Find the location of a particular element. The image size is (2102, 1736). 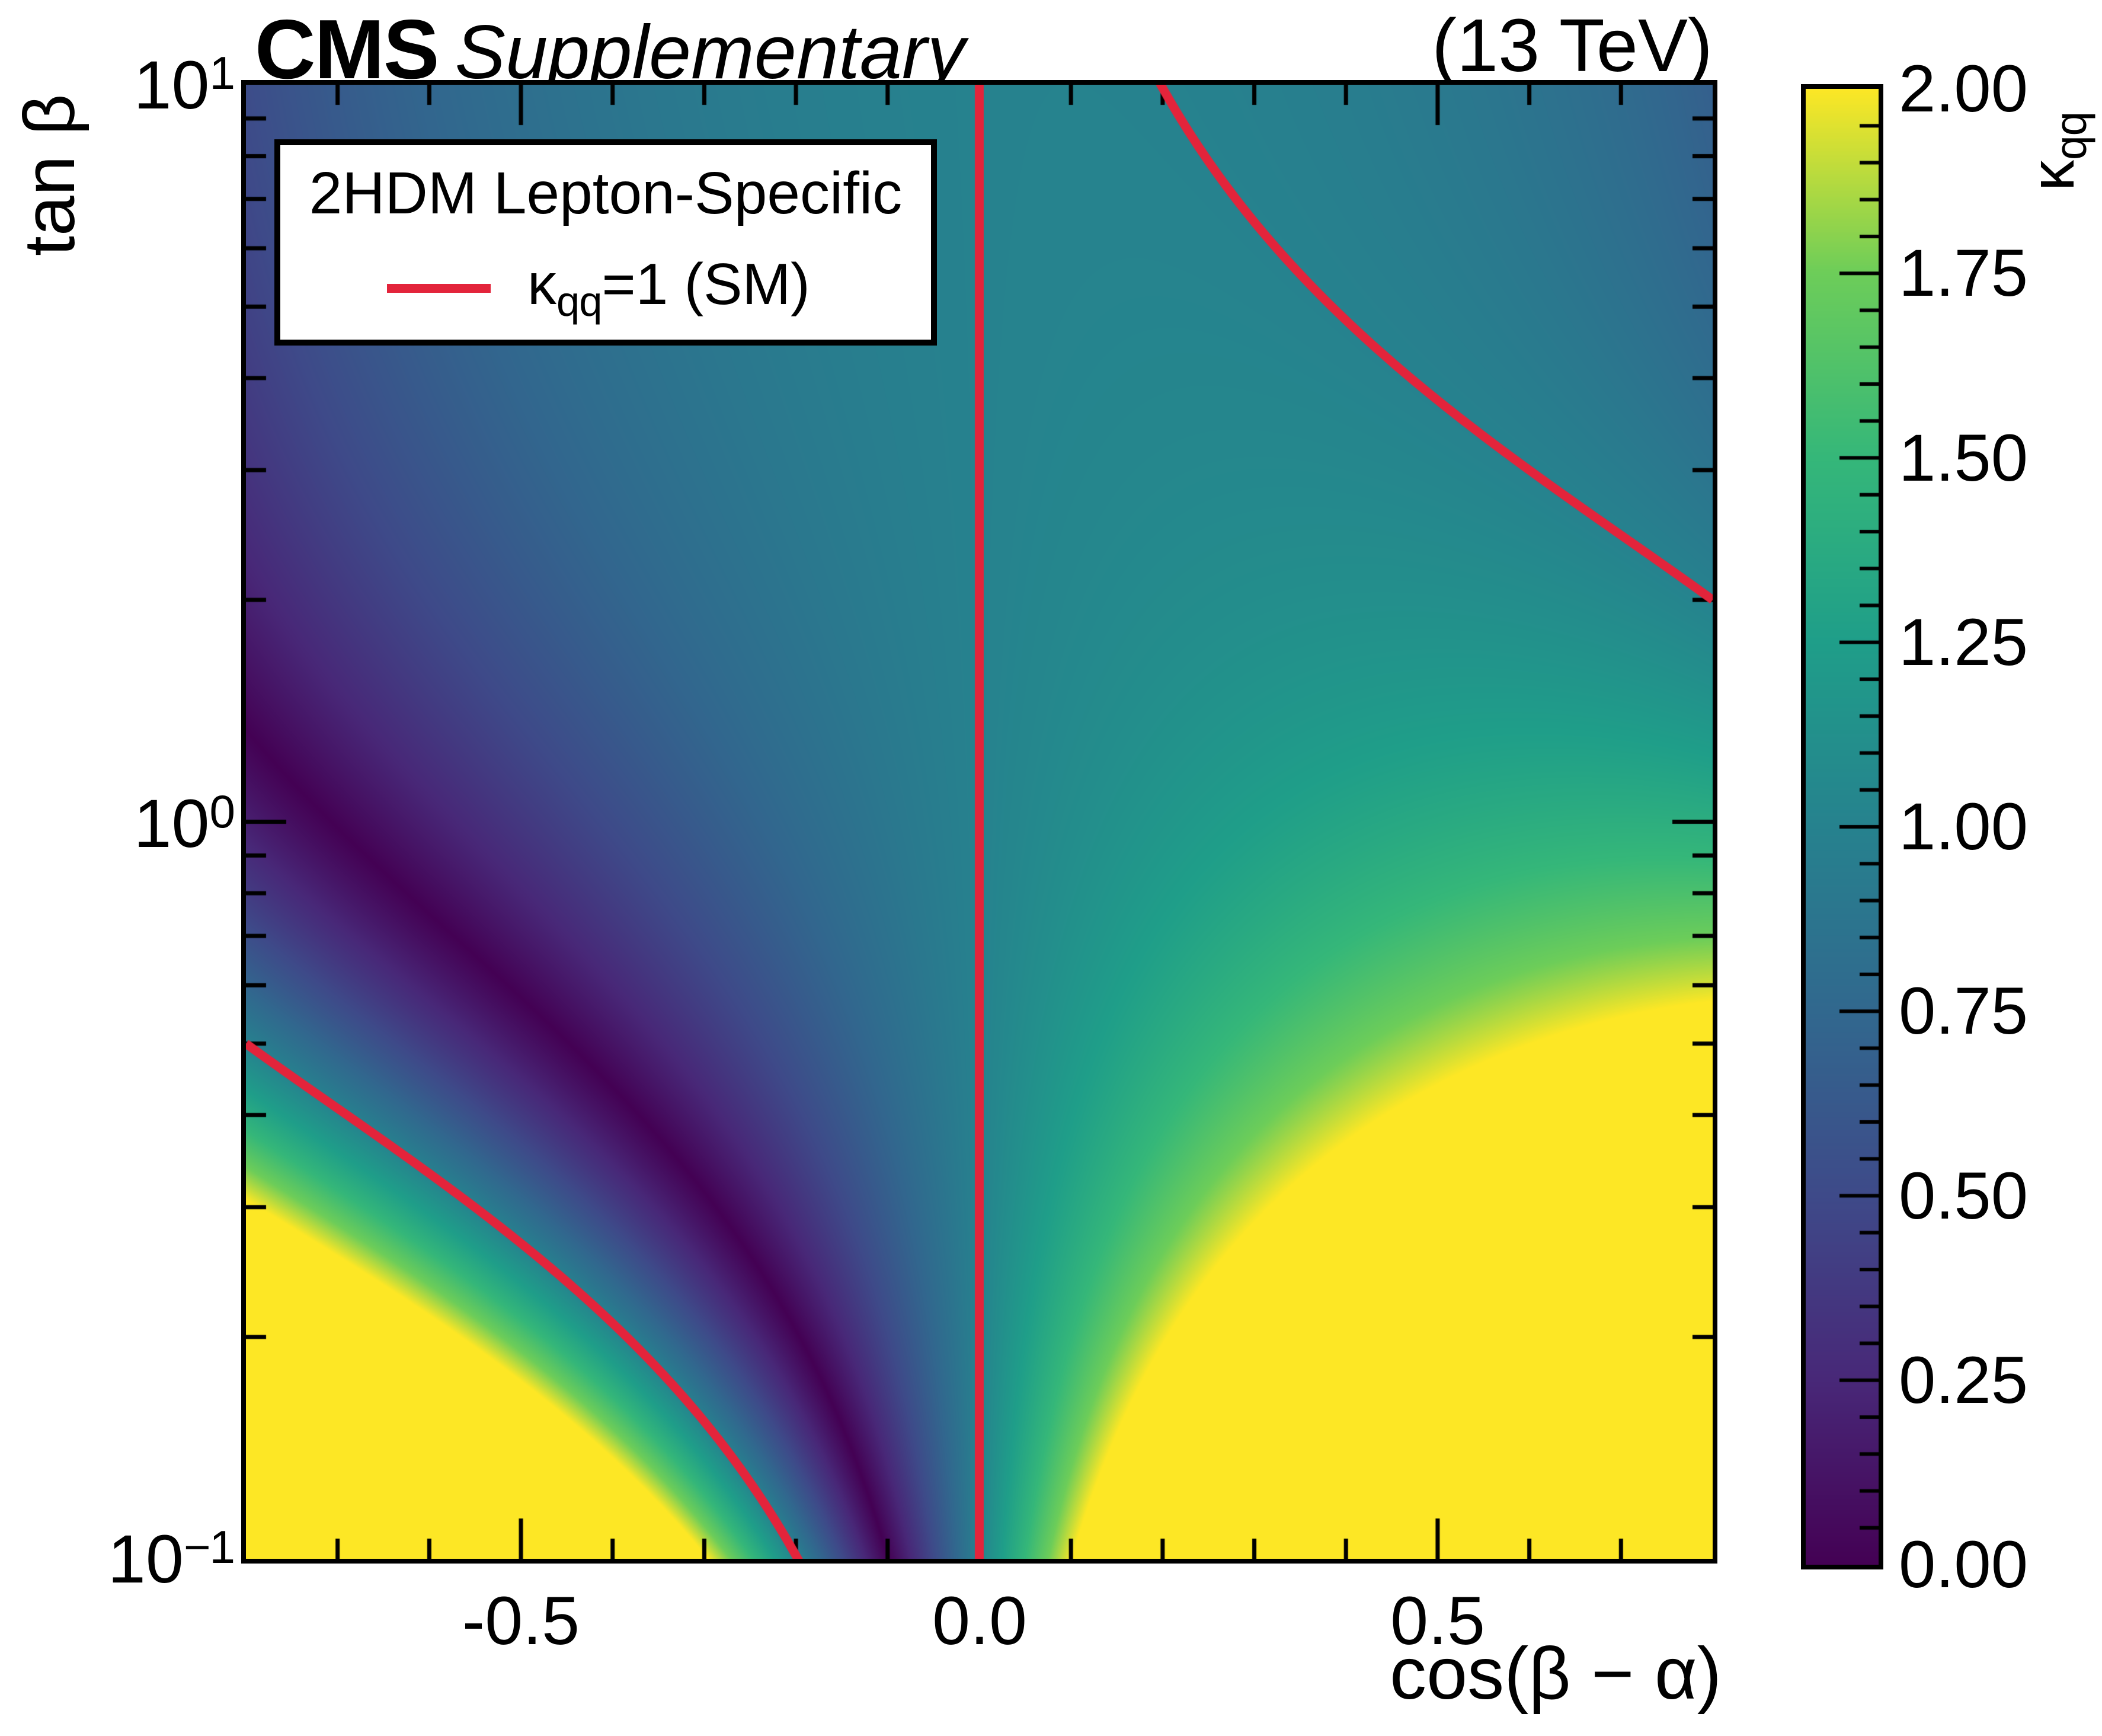

colorbar-tick-label: 0.00 is located at coordinates (1963, 1564).